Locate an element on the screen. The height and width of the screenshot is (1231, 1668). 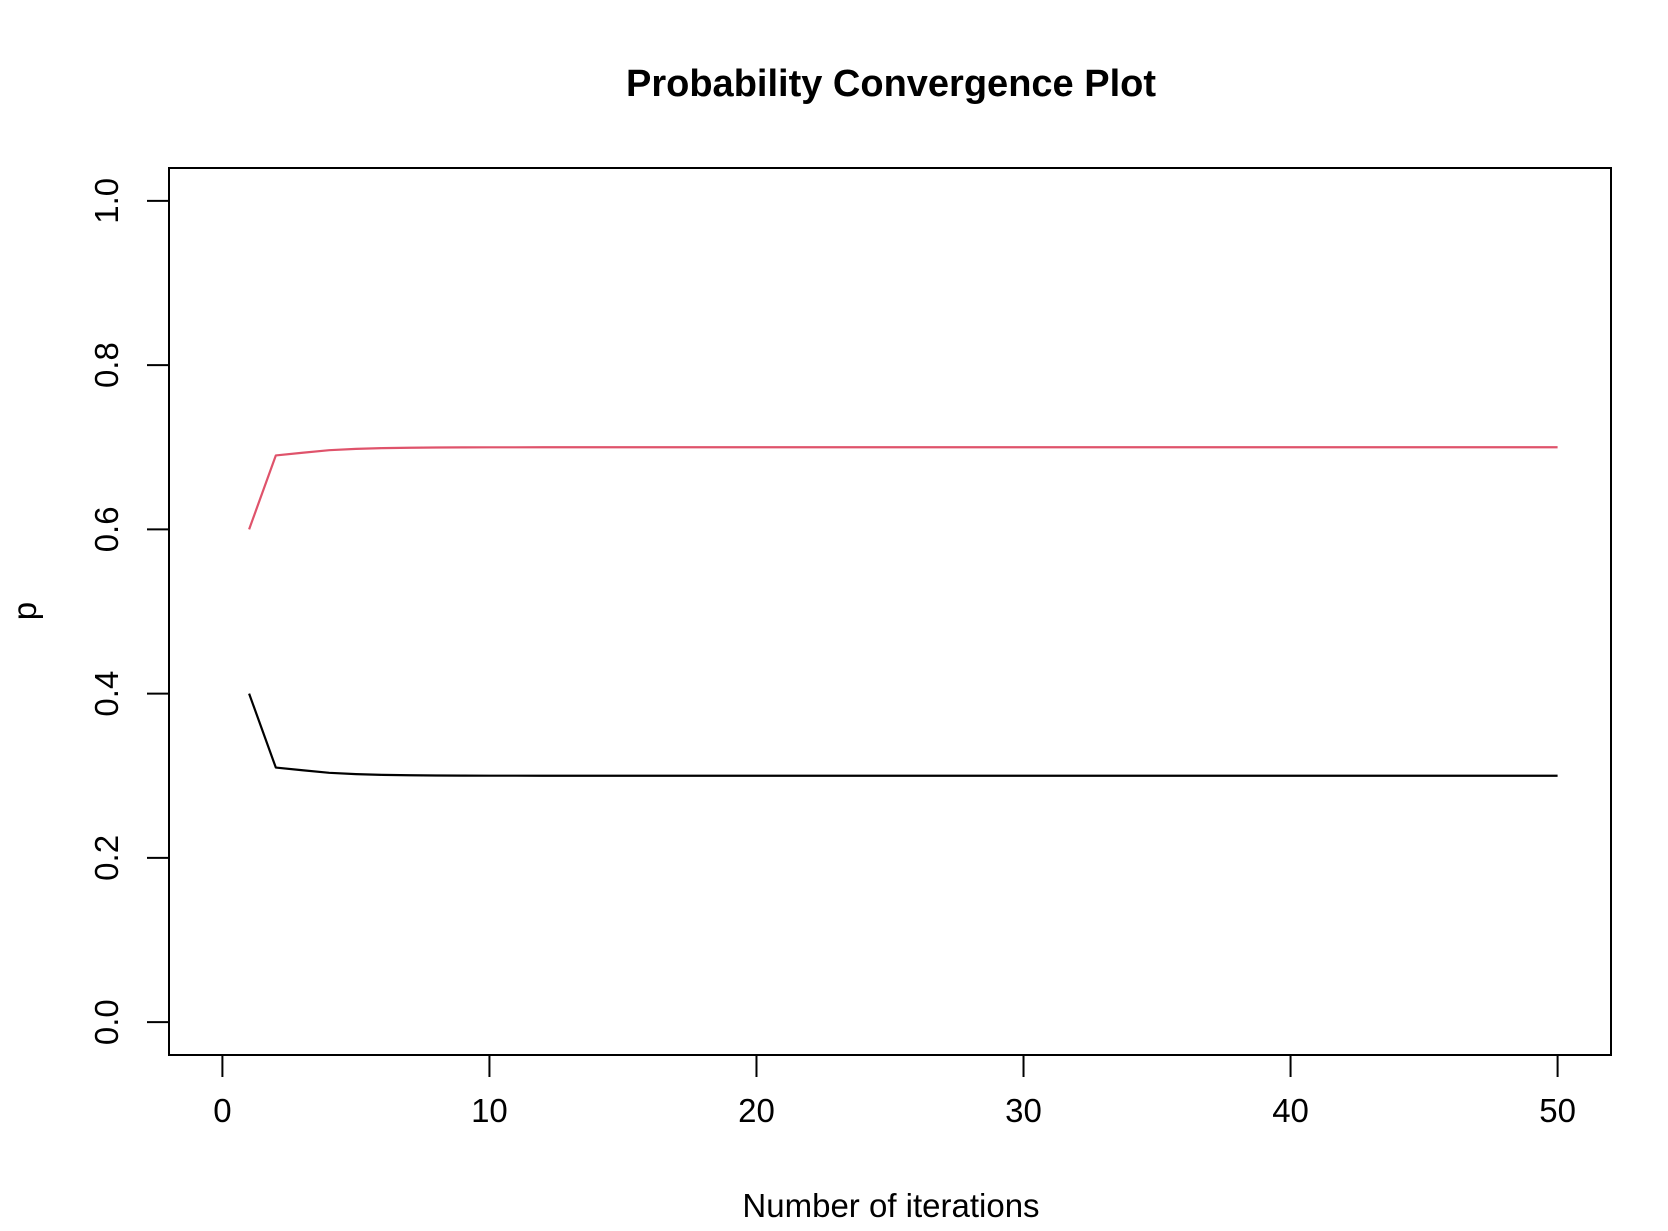
y-axis: 0.0 0.2 0.4 0.6 0.8 1.0 is located at coordinates (129, 611).